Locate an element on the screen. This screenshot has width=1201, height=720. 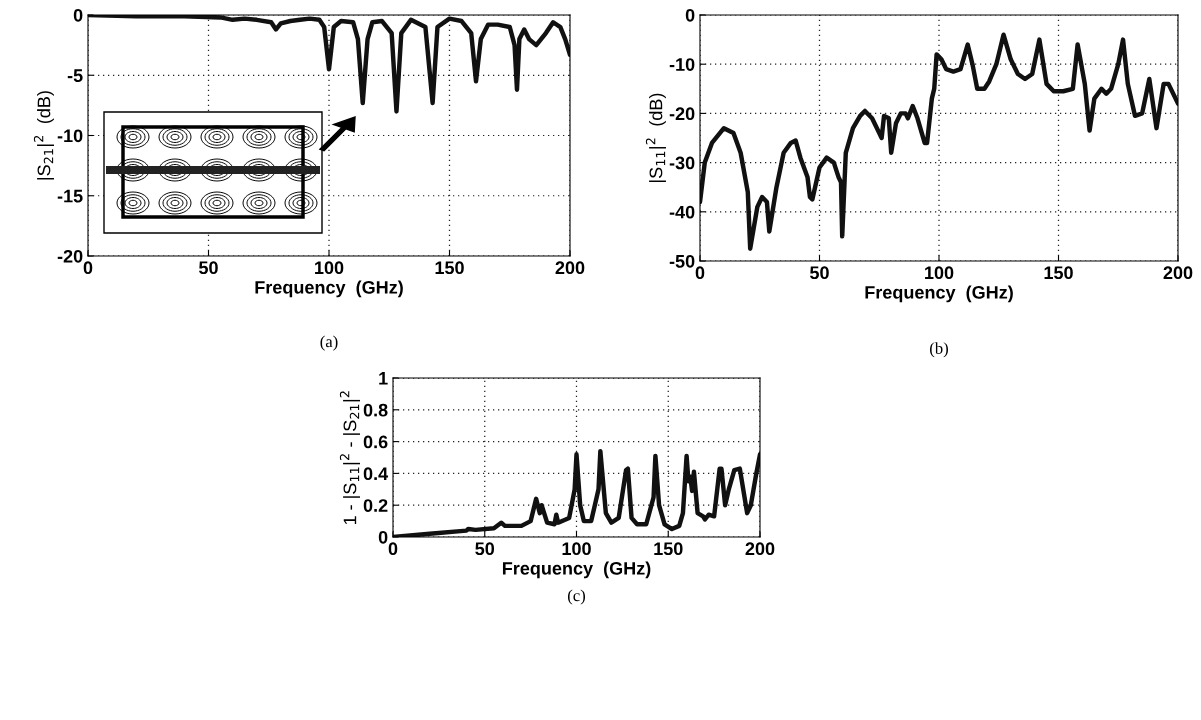
y-tick-label: 0.4 is located at coordinates (376, 474).